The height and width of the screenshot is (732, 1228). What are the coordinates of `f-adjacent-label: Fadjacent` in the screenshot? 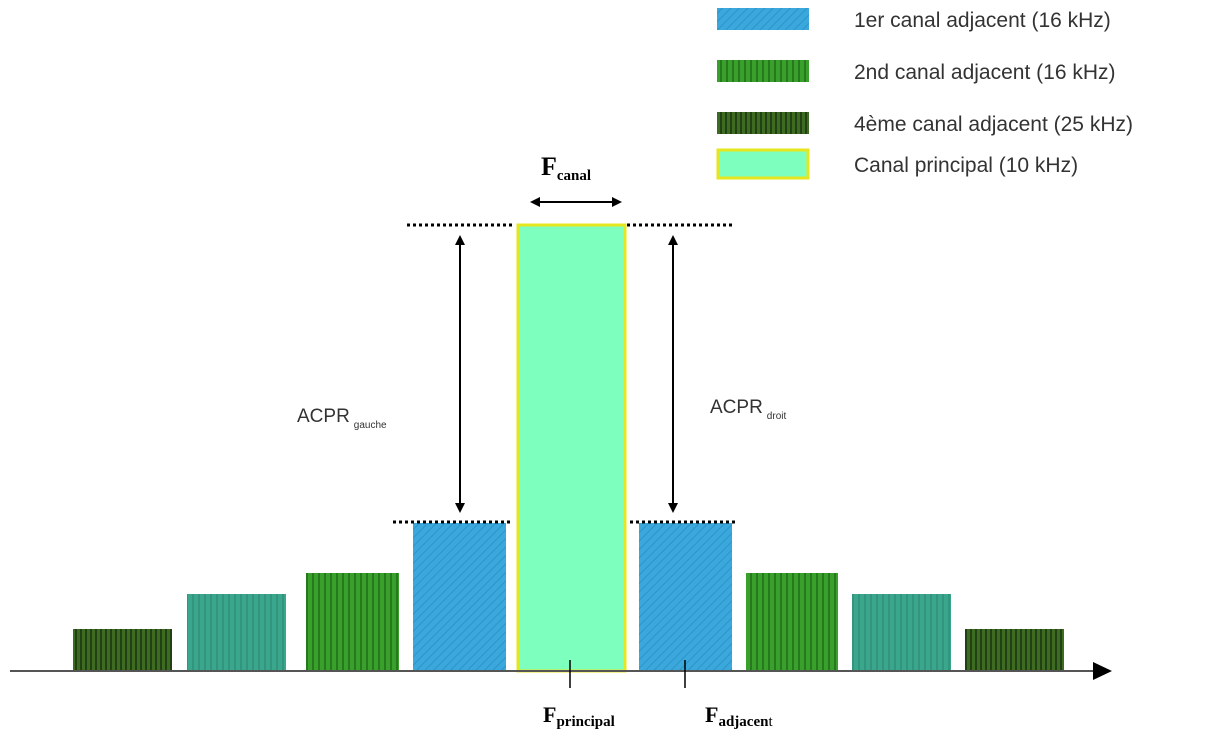 It's located at (739, 716).